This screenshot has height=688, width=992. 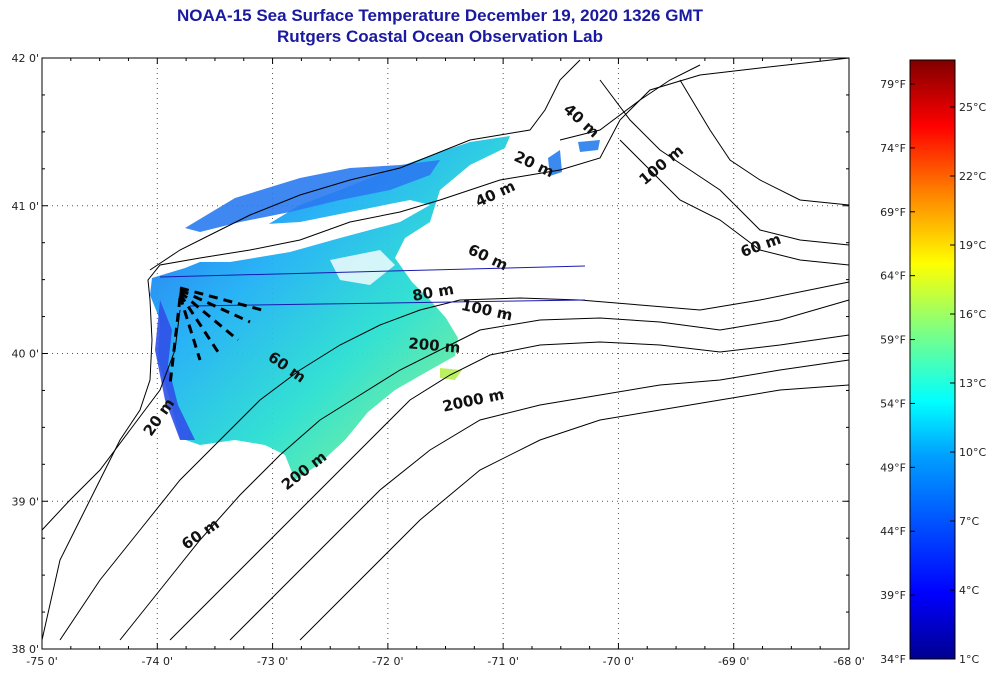 What do you see at coordinates (388, 661) in the screenshot?
I see `lon-tick-label: -72 0'` at bounding box center [388, 661].